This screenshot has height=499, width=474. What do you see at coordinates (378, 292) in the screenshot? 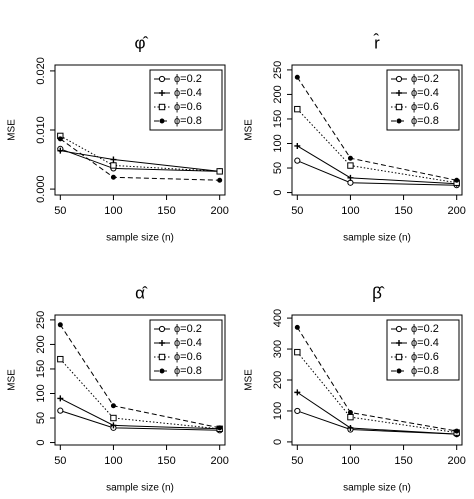
I see `panel-title: β̂` at bounding box center [378, 292].